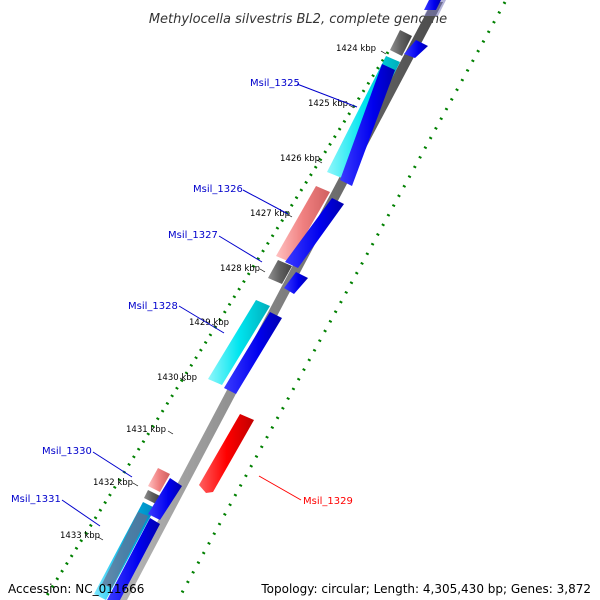 This screenshot has height=600, width=600. Describe the element at coordinates (240, 269) in the screenshot. I see `tick-label: 1428 kbp` at that location.